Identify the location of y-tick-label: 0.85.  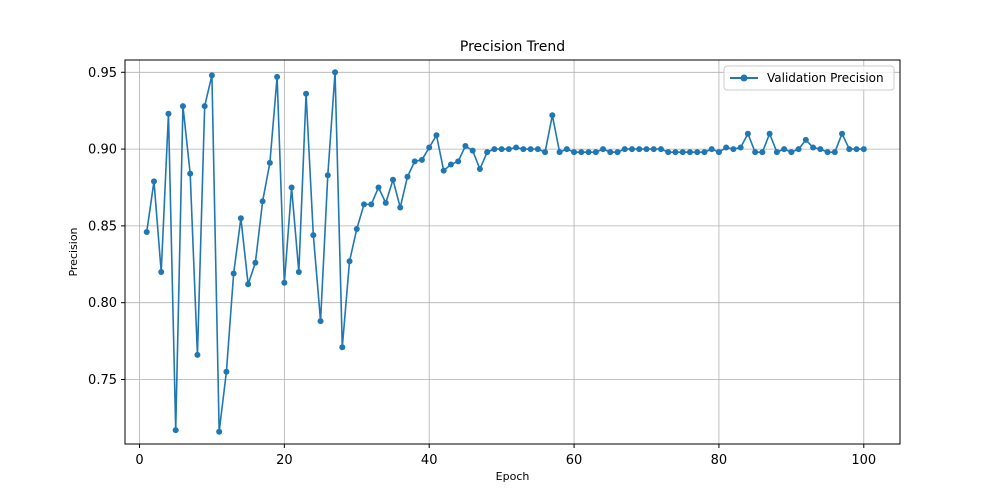
(102, 226).